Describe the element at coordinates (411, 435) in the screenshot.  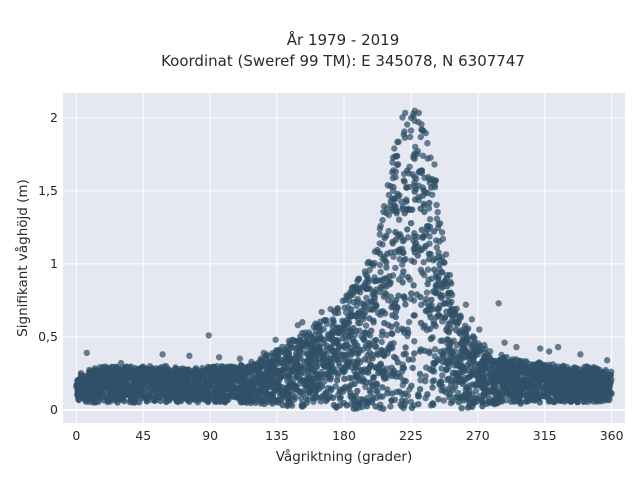
I see `x-tick-label: 225` at that location.